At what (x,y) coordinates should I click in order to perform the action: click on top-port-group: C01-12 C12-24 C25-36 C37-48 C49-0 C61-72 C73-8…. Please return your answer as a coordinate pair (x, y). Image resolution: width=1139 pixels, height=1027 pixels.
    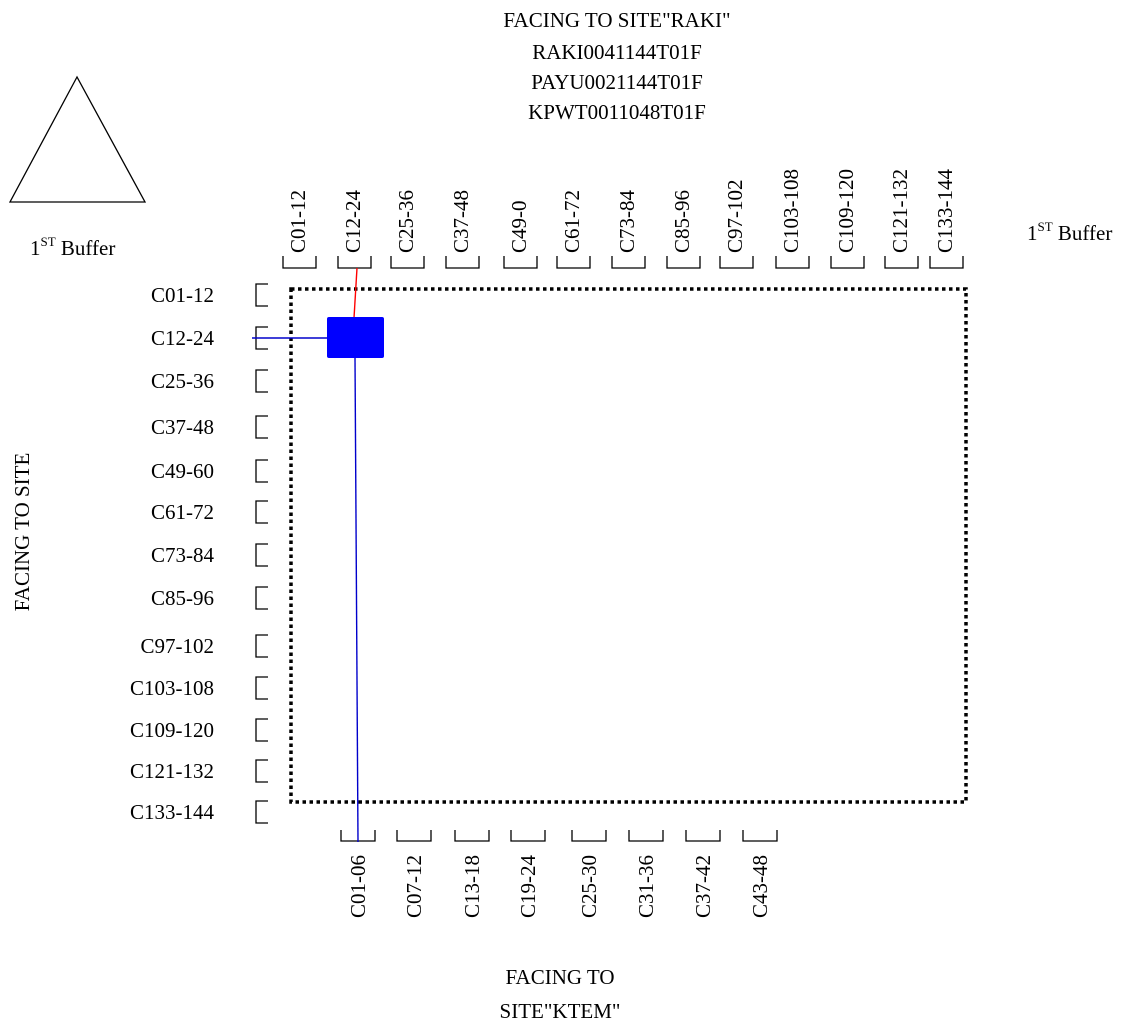
    Looking at the image, I should click on (623, 219).